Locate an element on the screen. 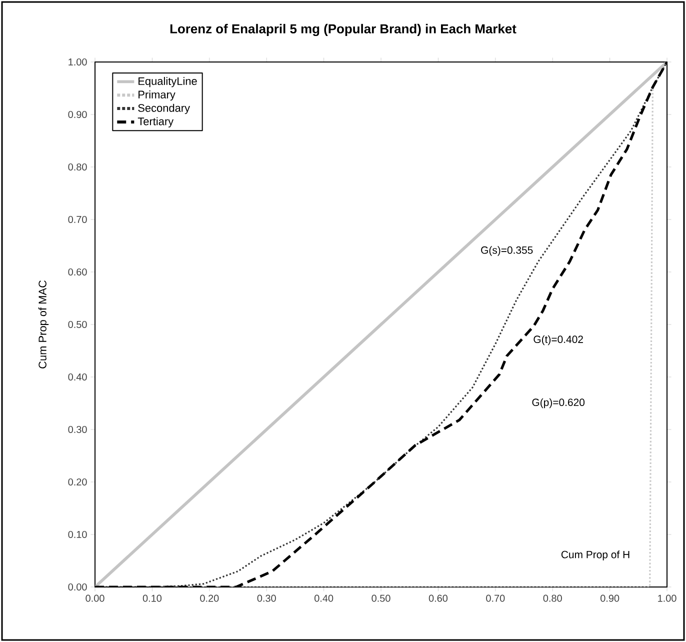  legend-label: Tertiary is located at coordinates (156, 122).